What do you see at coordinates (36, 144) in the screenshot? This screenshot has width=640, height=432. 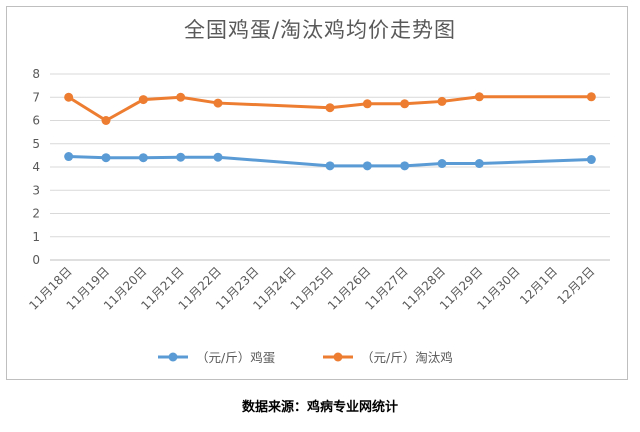 I see `y-tick-label: 5` at bounding box center [36, 144].